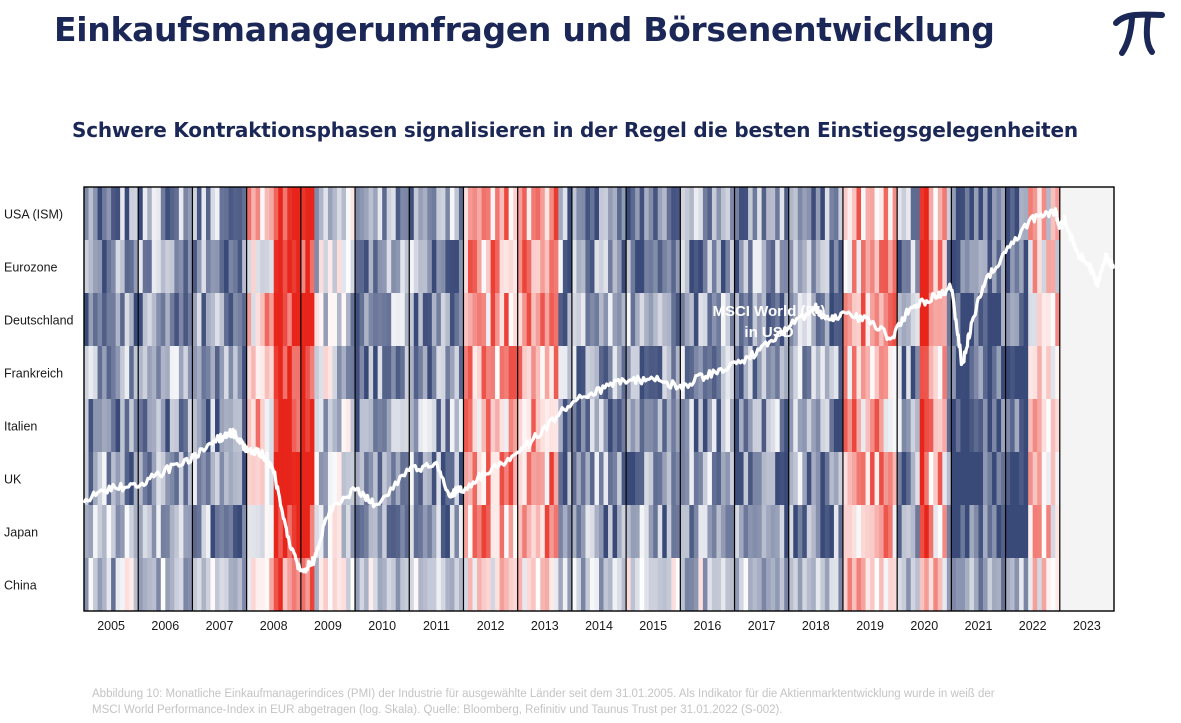  Describe the element at coordinates (572, 478) in the screenshot. I see `heatmap-row-uk` at that location.